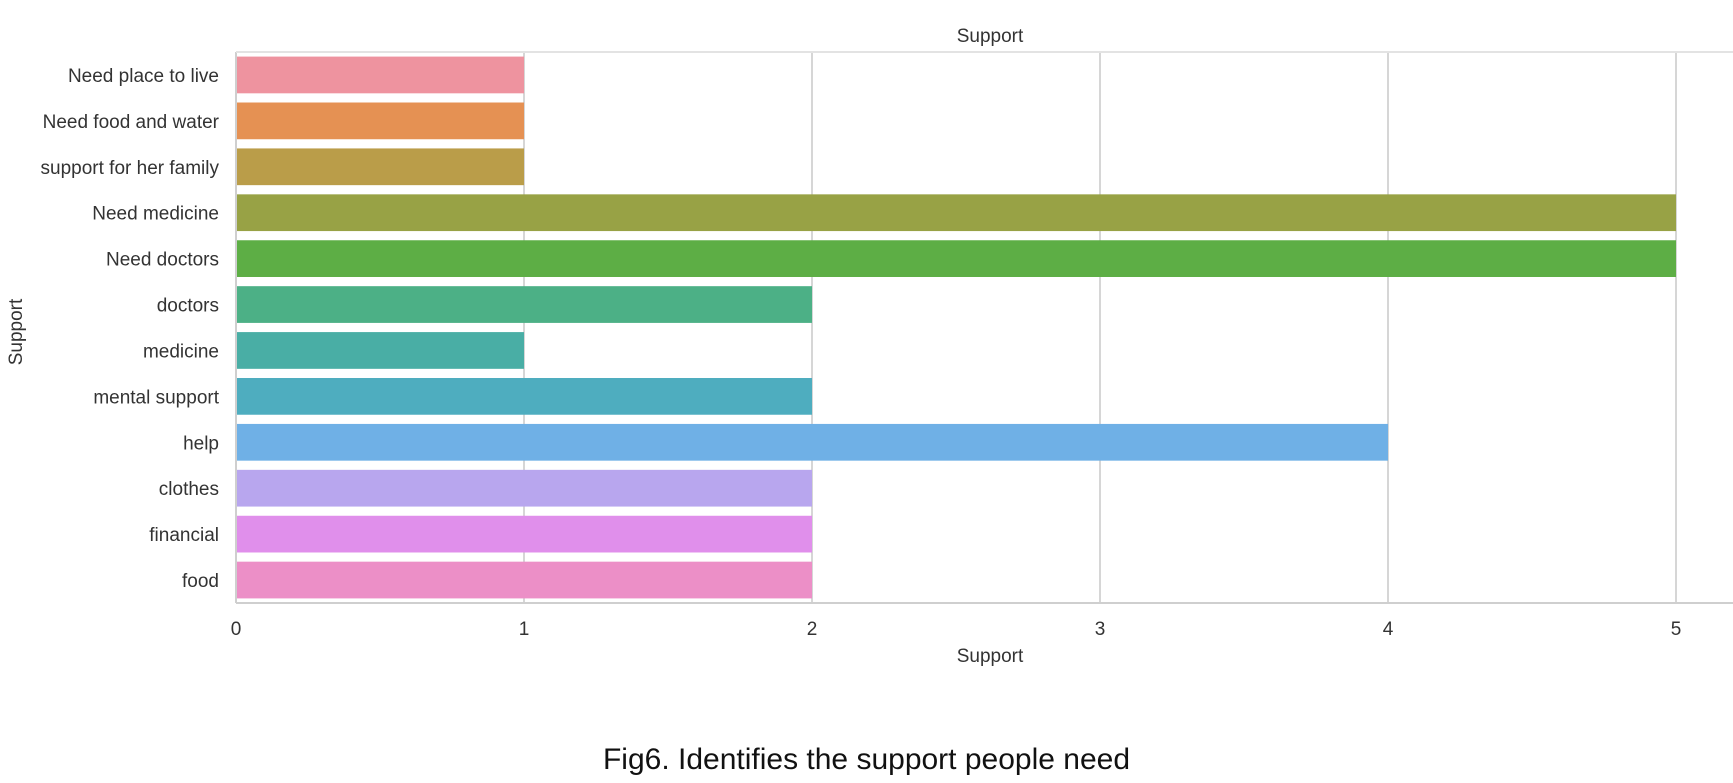  What do you see at coordinates (524, 629) in the screenshot?
I see `x-tick-label-1: 1` at bounding box center [524, 629].